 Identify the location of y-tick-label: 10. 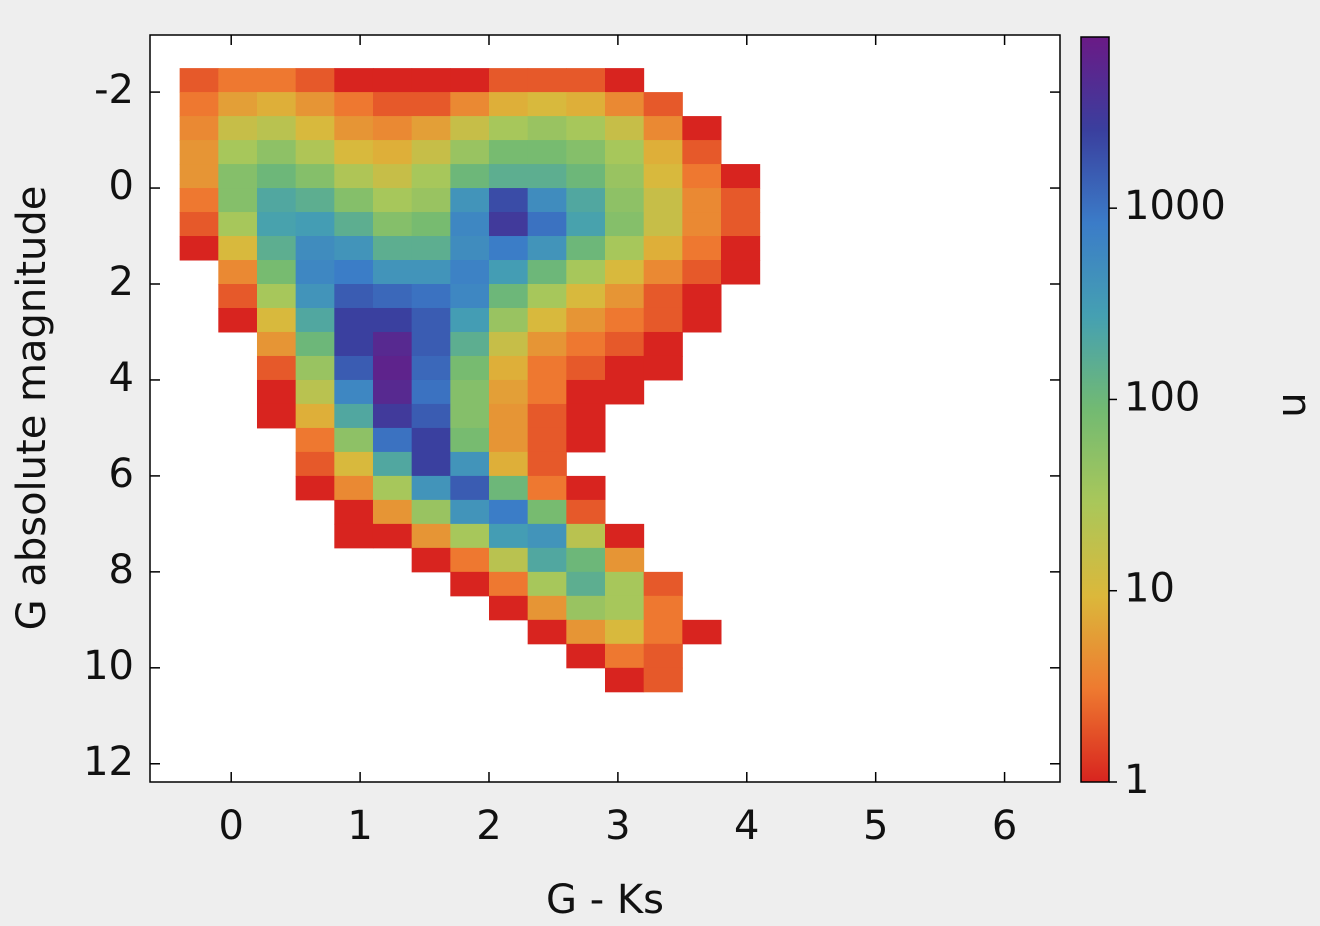
(108, 666).